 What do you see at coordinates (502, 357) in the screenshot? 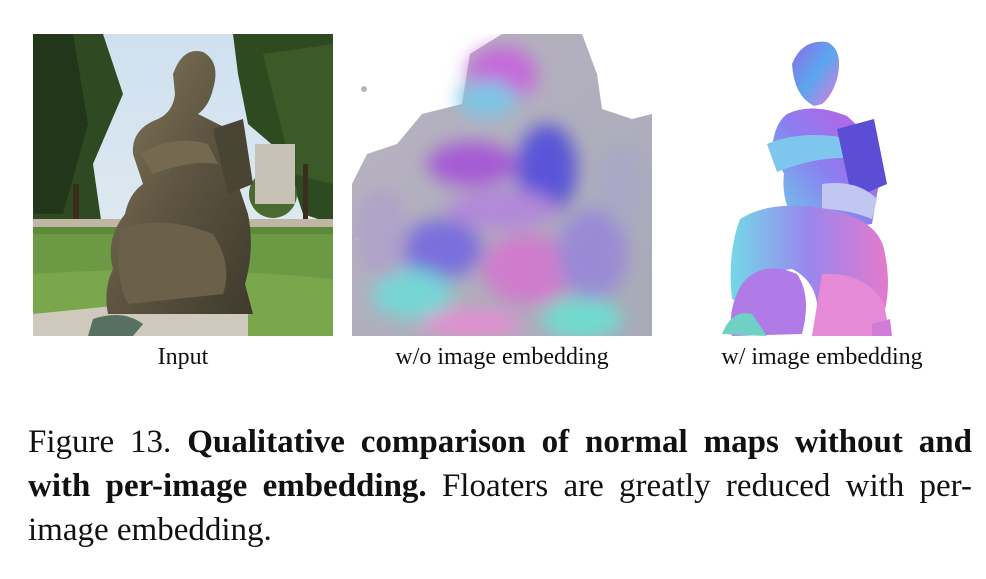
I see `panel-label-without-embedding: w/o image embedding` at bounding box center [502, 357].